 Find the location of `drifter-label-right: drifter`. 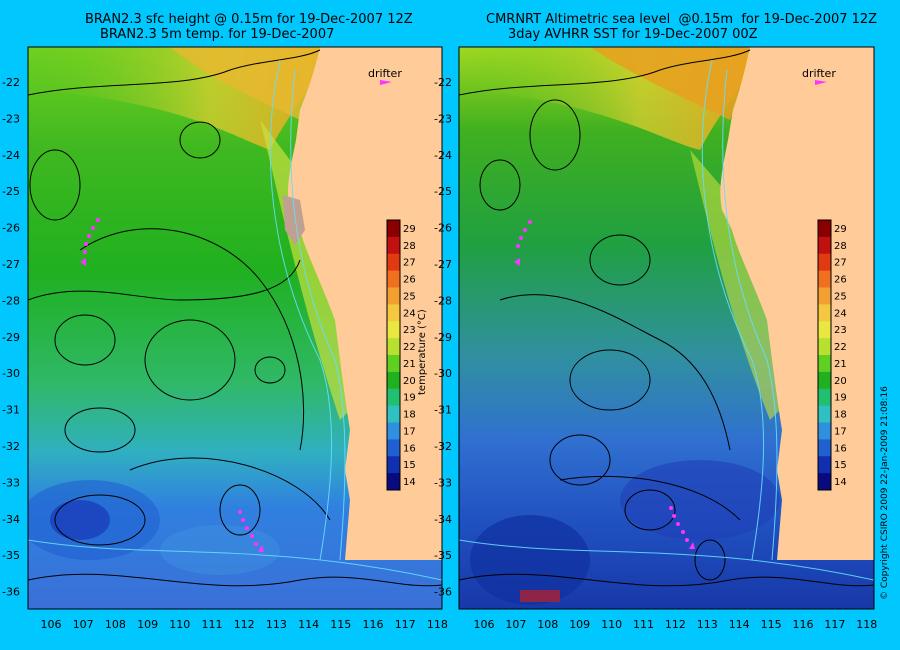

drifter-label-right: drifter is located at coordinates (819, 73).